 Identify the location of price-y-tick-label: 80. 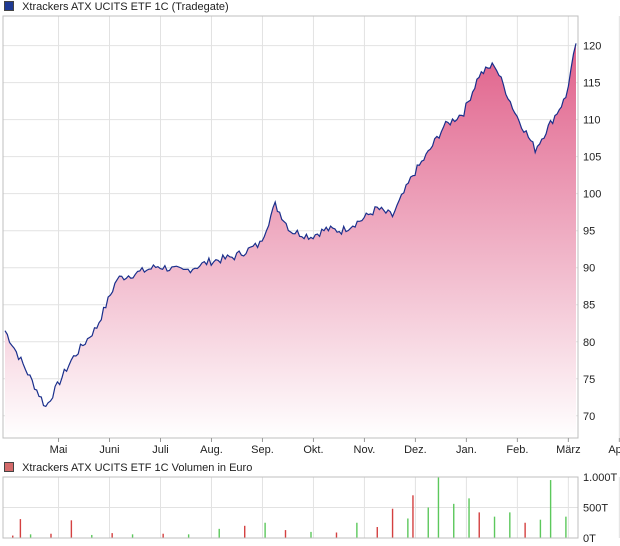
(589, 343).